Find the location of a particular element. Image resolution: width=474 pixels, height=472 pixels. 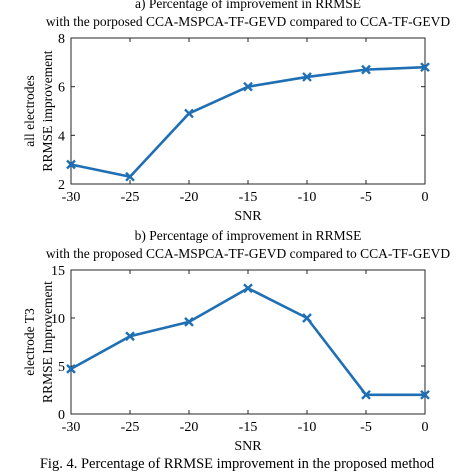

y-tick-label: 15 is located at coordinates (58, 271).